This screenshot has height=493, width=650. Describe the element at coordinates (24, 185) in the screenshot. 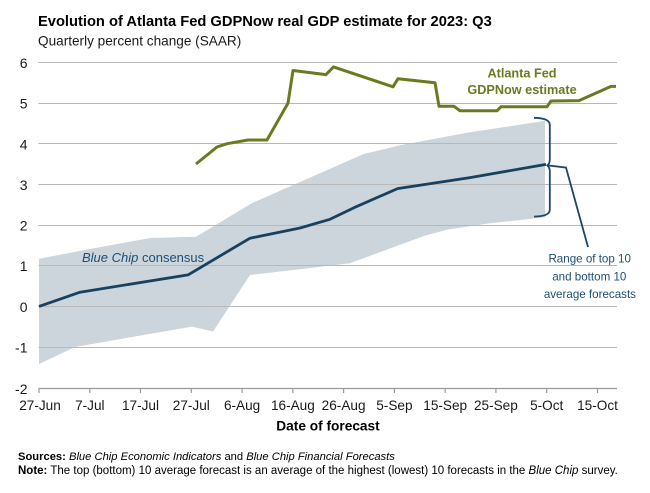

I see `svg-text: 3` at that location.